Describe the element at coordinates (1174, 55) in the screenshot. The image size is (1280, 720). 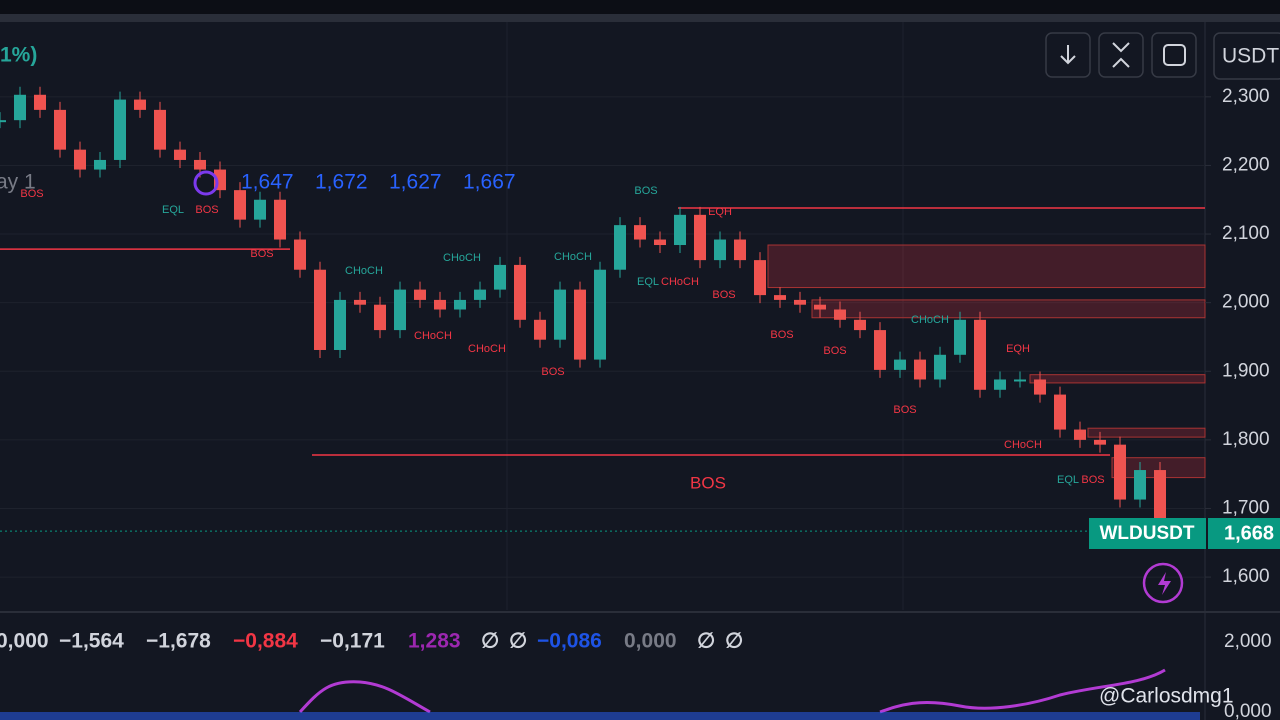
I see `fullscreen-button` at that location.